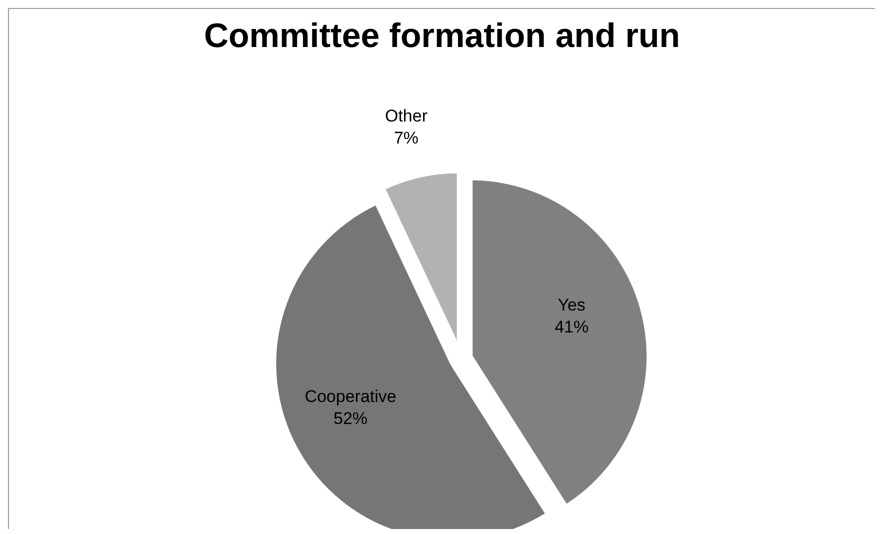  I want to click on chart-title: Committee formation and run, so click(442, 36).